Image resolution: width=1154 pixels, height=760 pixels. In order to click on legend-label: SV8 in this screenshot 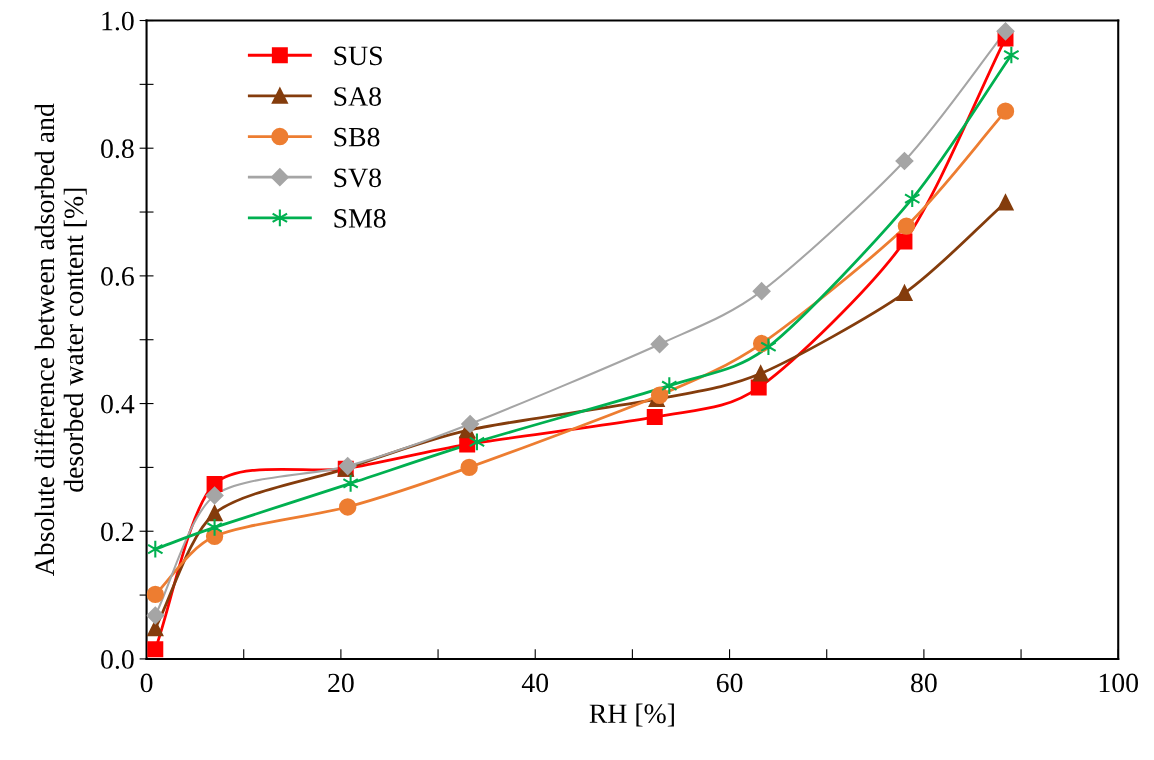, I will do `click(357, 178)`.